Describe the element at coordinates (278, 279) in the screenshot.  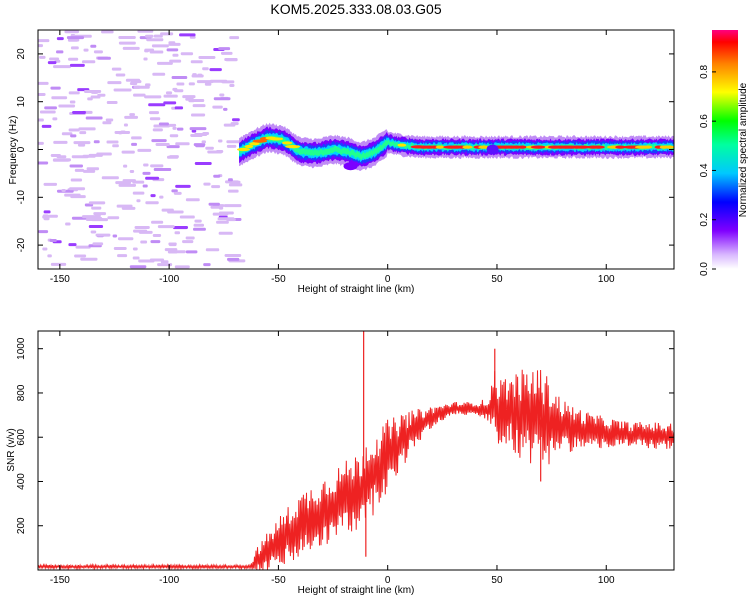
I see `x-tick-label: -50` at that location.